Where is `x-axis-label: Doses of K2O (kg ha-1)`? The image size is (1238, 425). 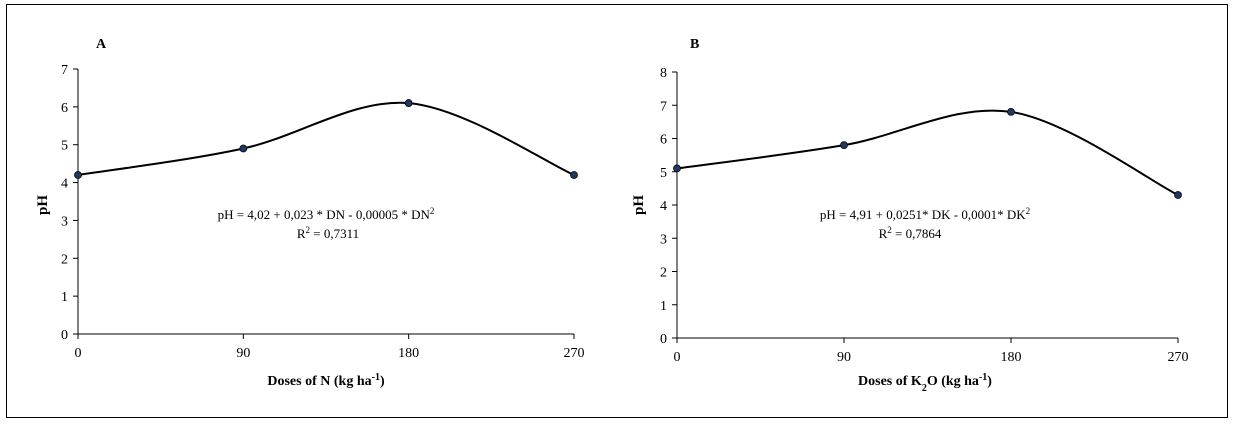 x-axis-label: Doses of K2O (kg ha-1) is located at coordinates (925, 383).